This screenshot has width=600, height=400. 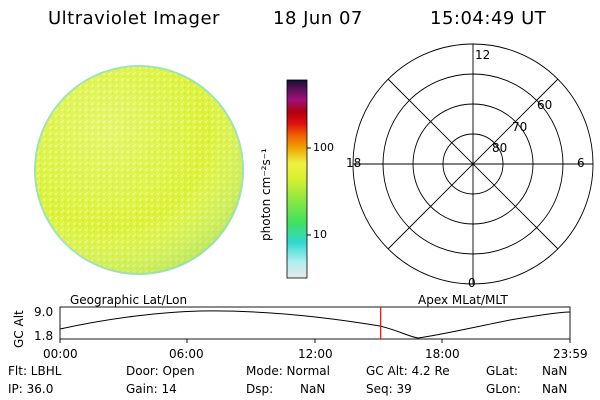 I want to click on info-seq: Seq: 39, so click(x=389, y=389).